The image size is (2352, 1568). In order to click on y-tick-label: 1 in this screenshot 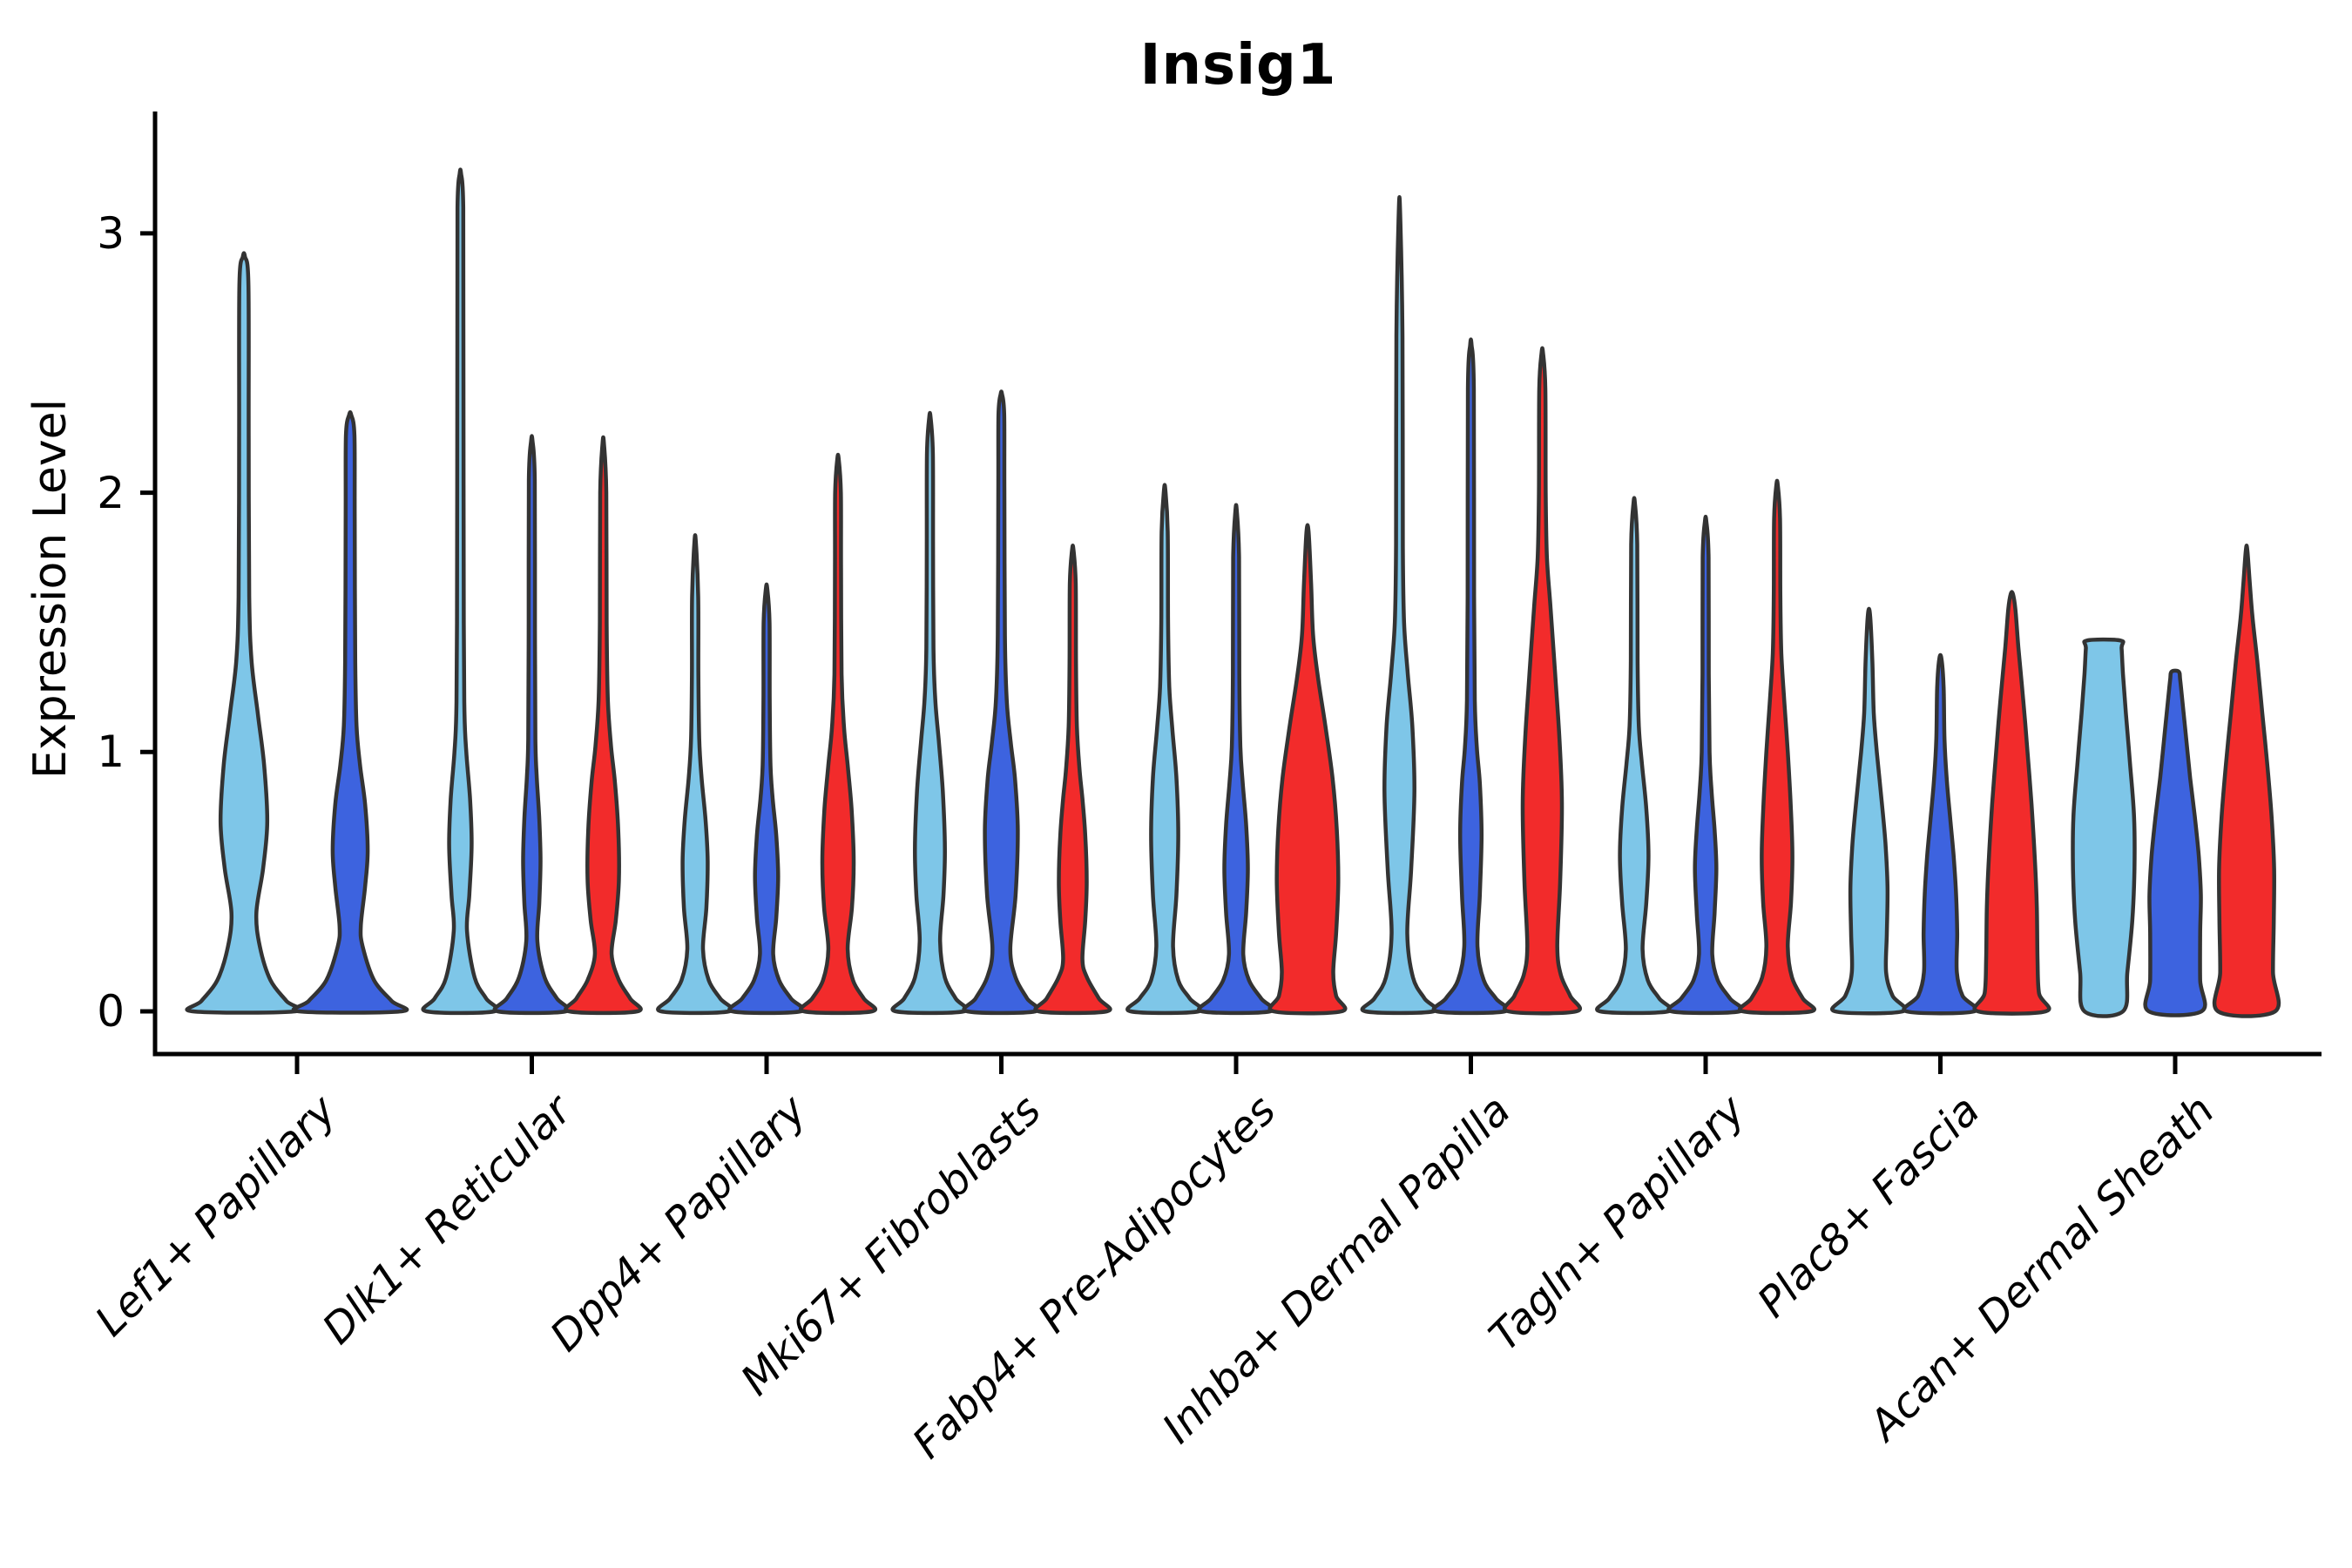, I will do `click(111, 752)`.